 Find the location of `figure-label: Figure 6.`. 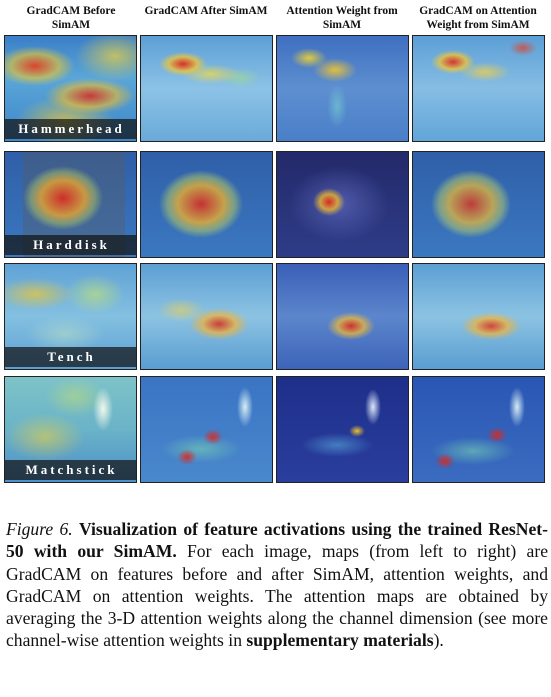

figure-label: Figure 6. is located at coordinates (39, 529).